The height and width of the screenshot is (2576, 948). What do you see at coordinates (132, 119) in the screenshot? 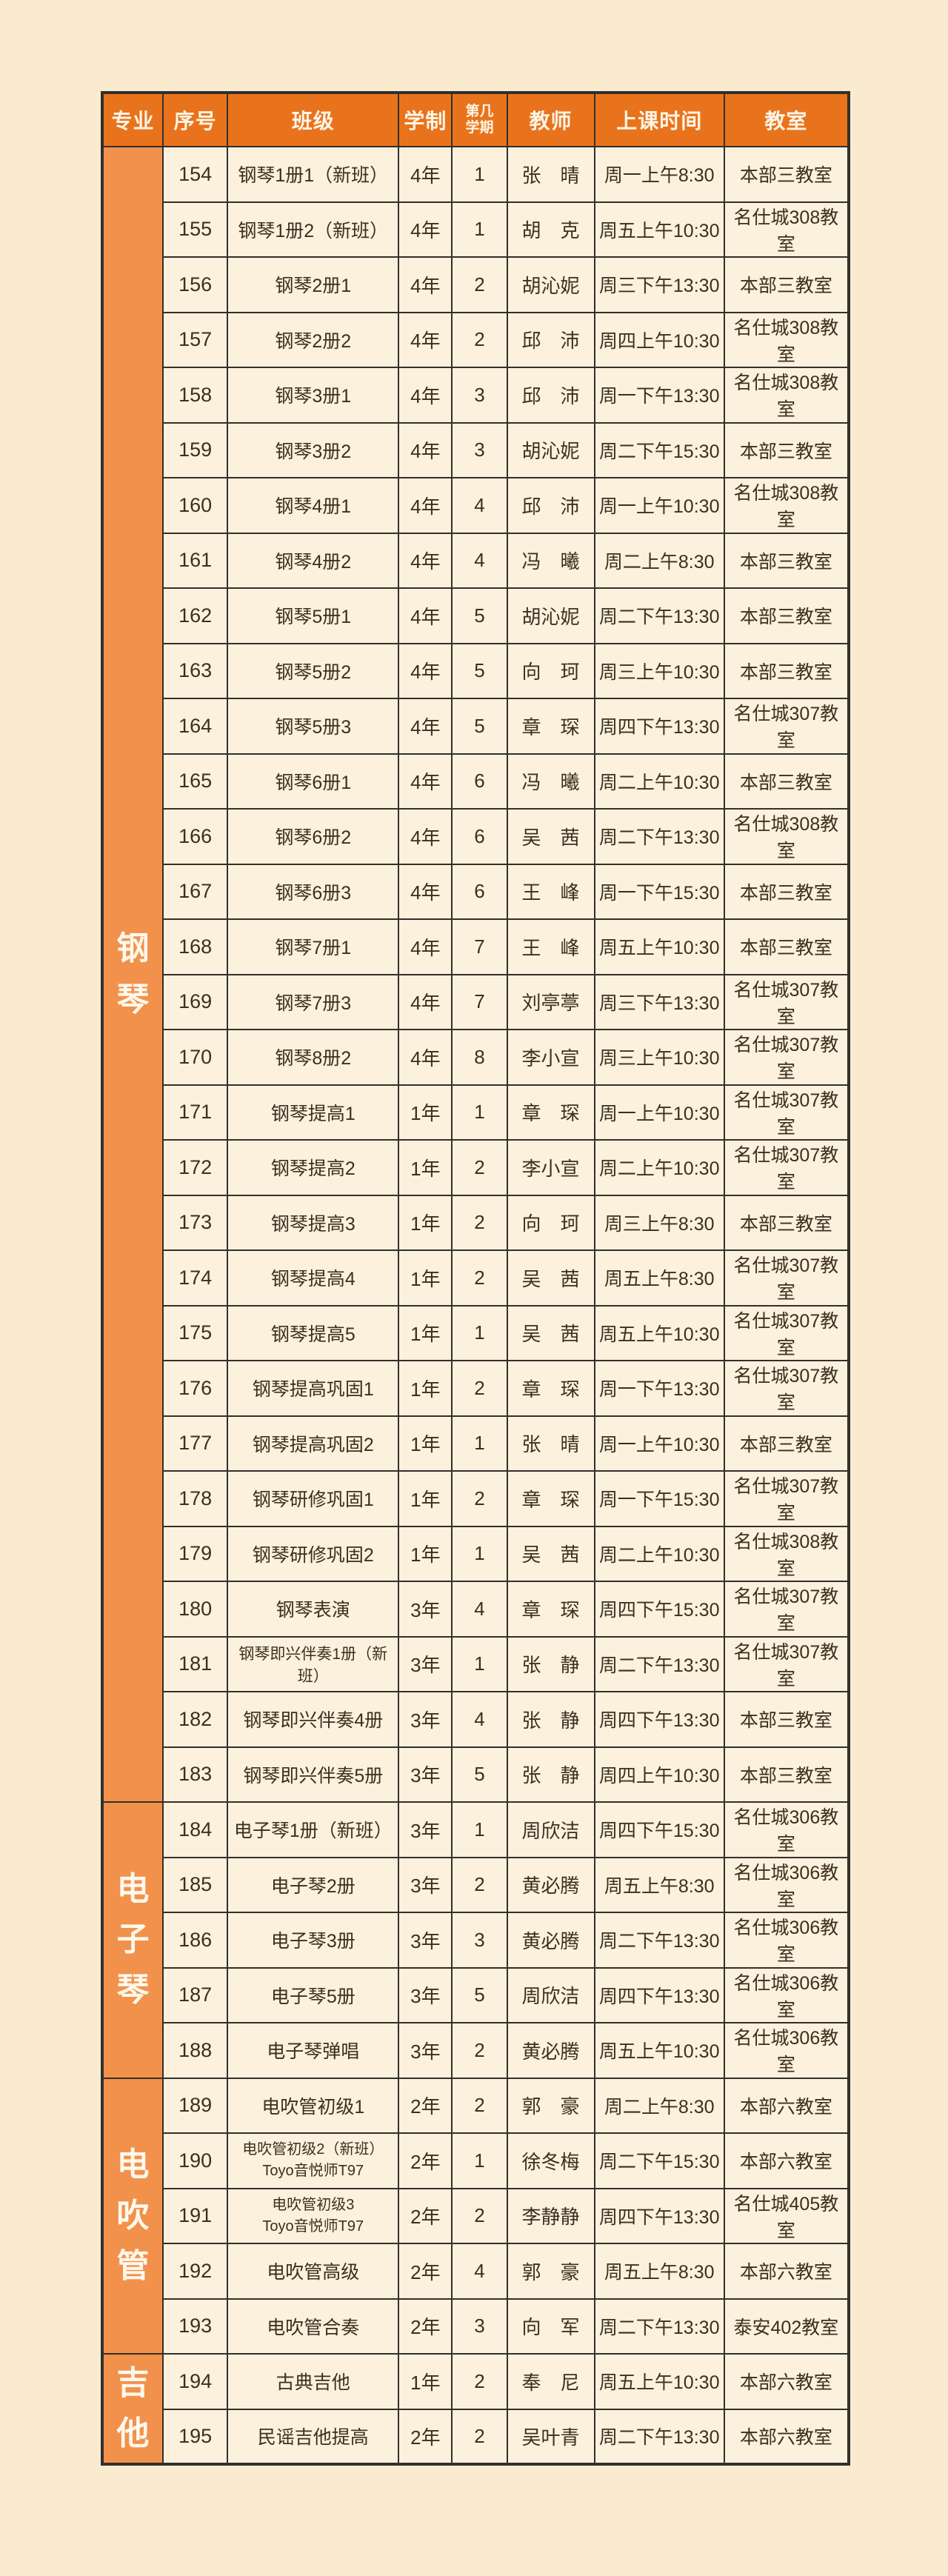
I see `header-major: 专业` at bounding box center [132, 119].